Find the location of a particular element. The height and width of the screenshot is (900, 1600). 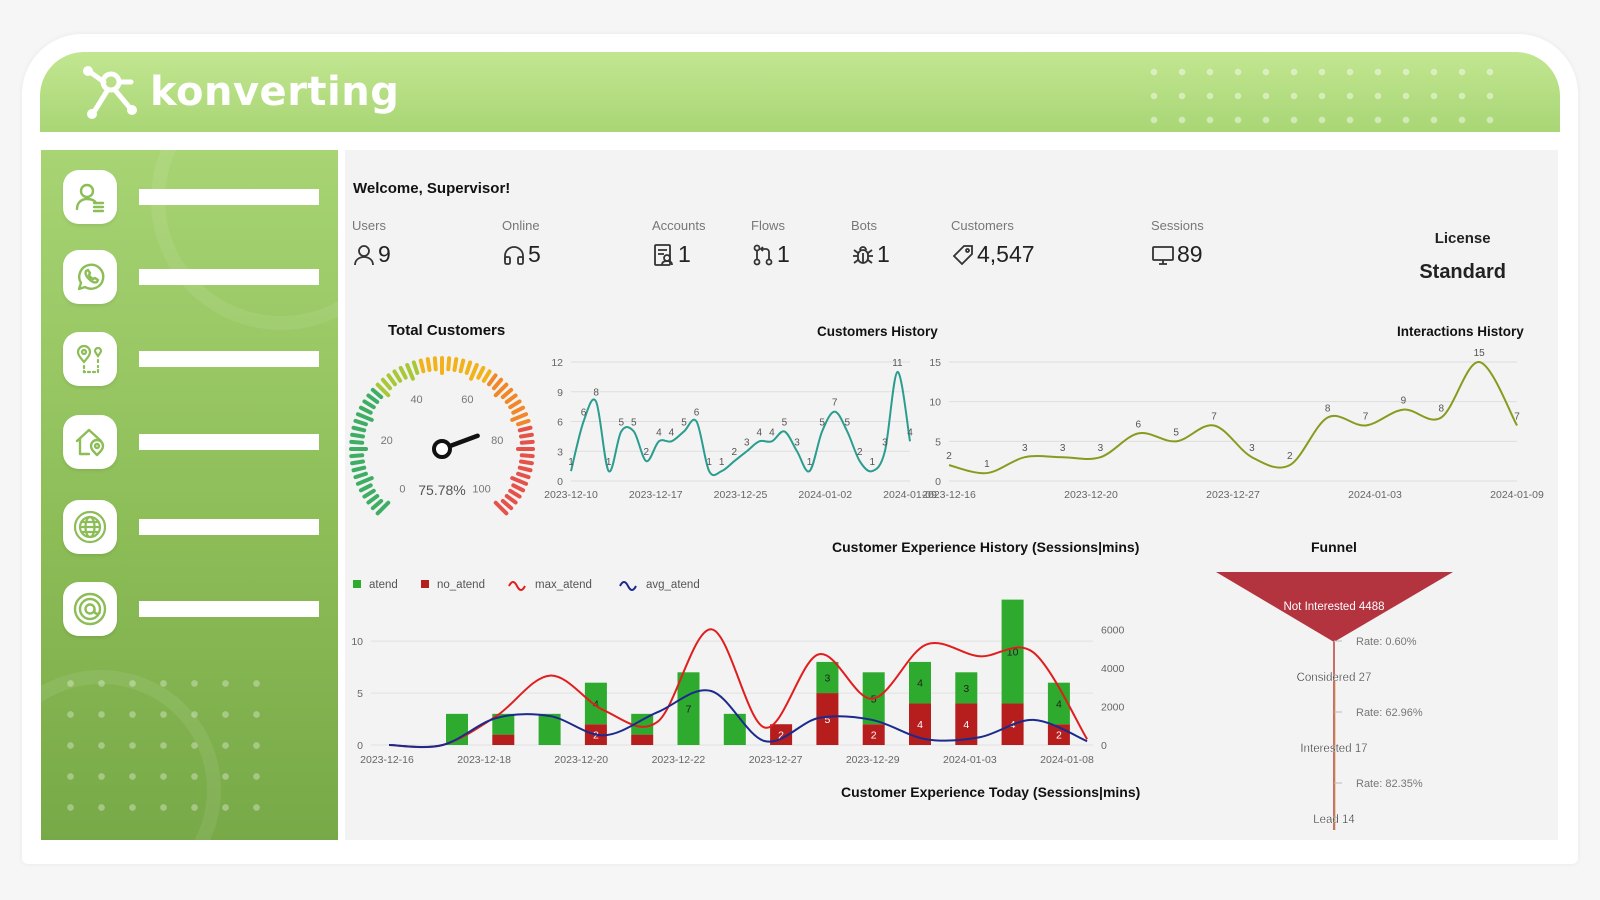

cx-bar-label: 3 is located at coordinates (966, 689).